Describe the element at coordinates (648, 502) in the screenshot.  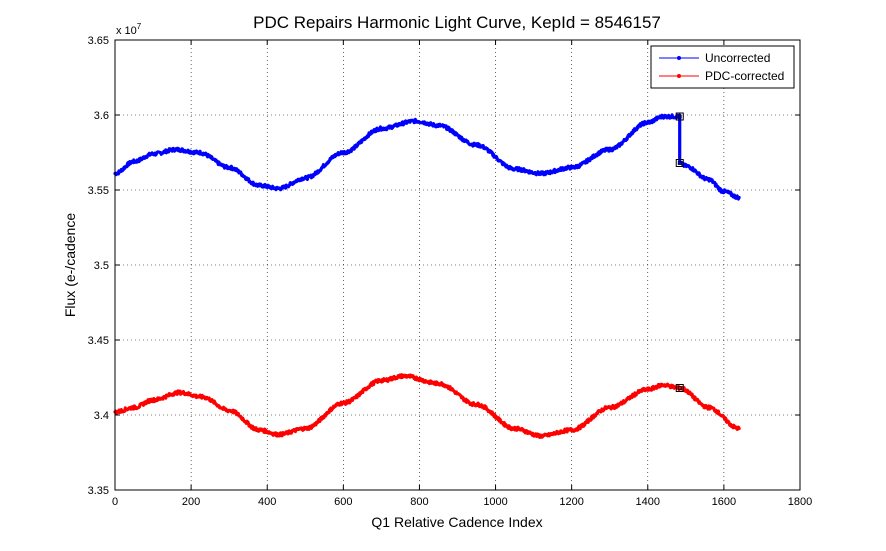
I see `x-tick-label: 1400` at that location.